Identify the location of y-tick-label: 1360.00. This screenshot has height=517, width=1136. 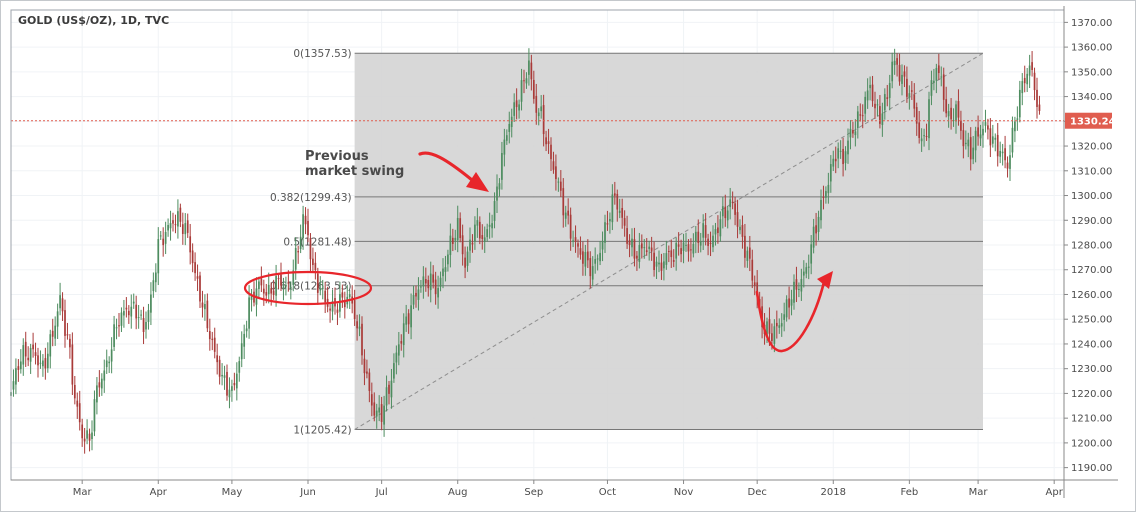
(1091, 48).